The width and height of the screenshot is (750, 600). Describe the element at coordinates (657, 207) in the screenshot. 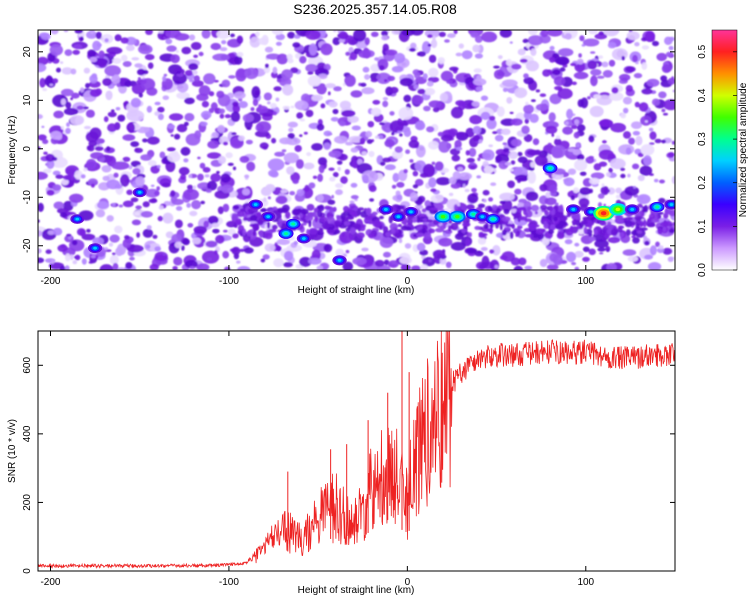

I see `hotspot-core` at that location.